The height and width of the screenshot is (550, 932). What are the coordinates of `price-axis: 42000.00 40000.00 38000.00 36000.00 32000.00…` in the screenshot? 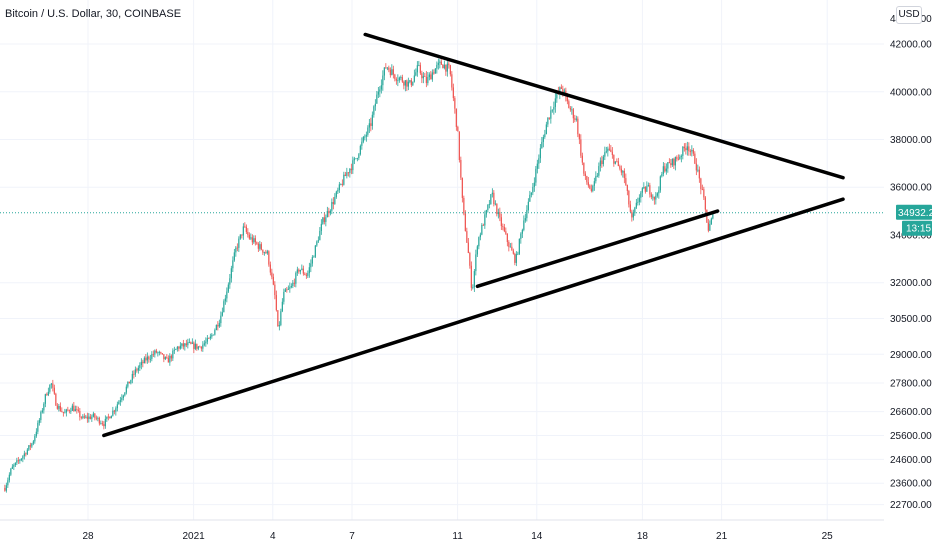 It's located at (911, 262).